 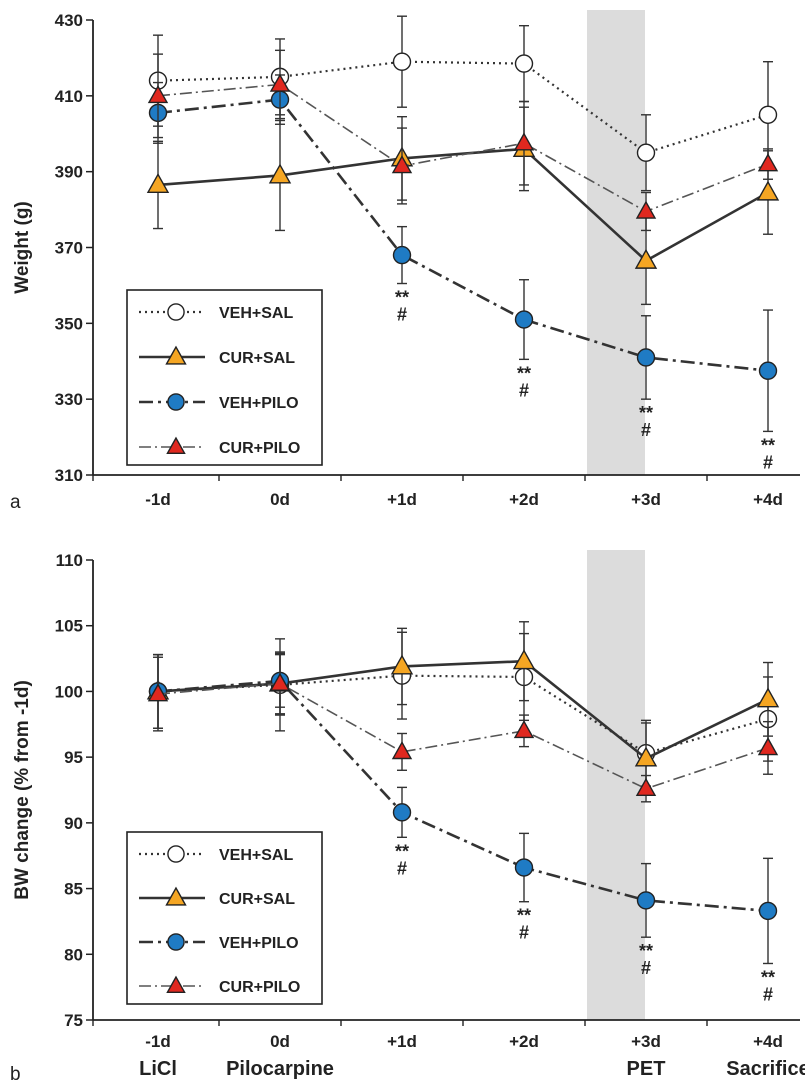 What do you see at coordinates (69, 560) in the screenshot?
I see `y-tick-label: 110` at bounding box center [69, 560].